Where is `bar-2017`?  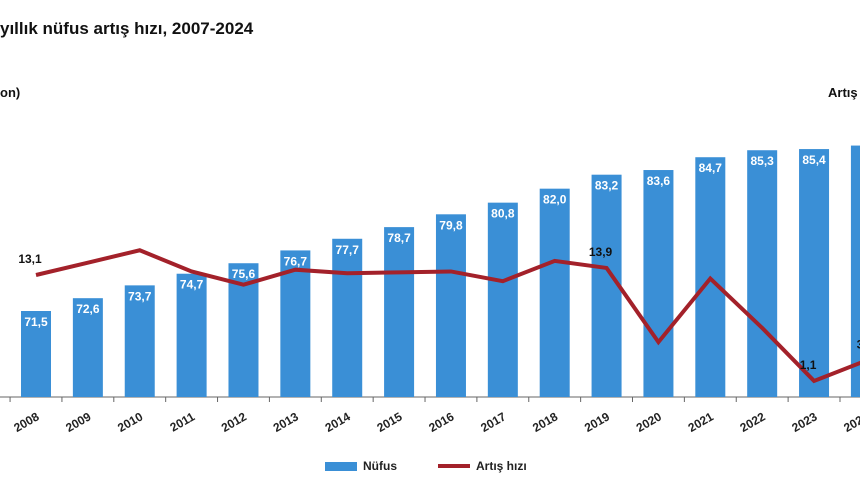
bar-2017 is located at coordinates (502, 299).